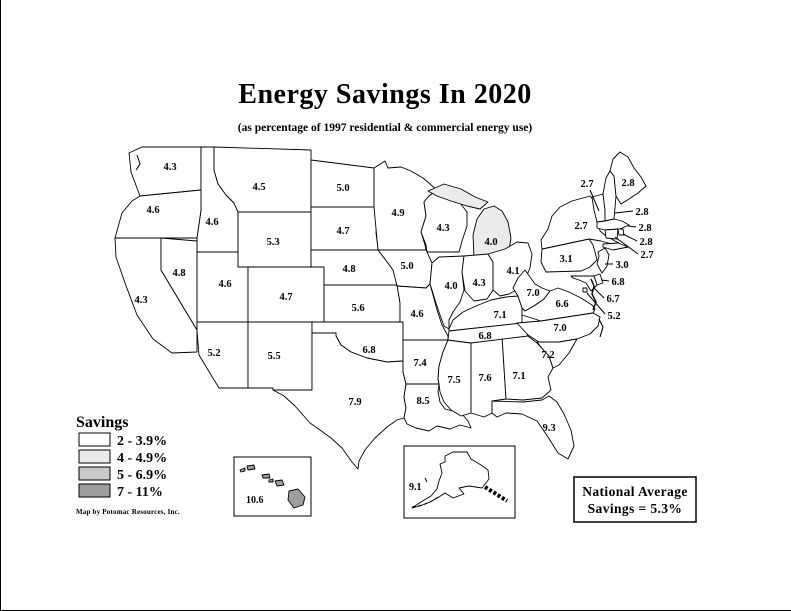 The width and height of the screenshot is (791, 611). I want to click on state-label-kentucky: 7.1, so click(499, 315).